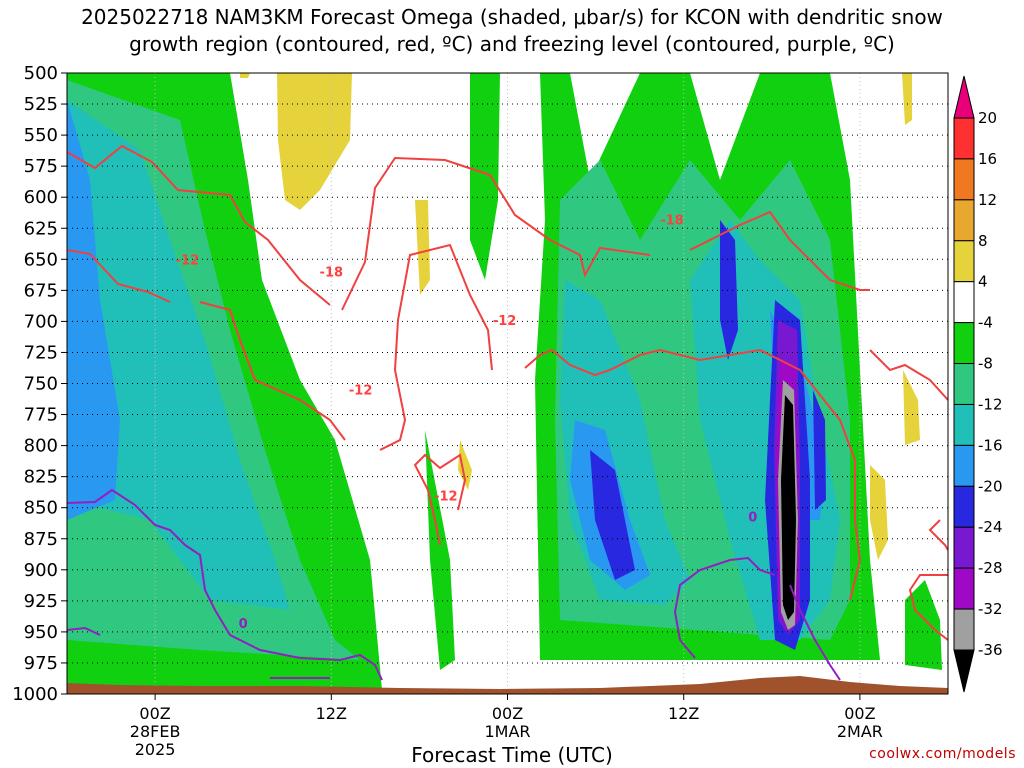 The image size is (1024, 768). What do you see at coordinates (332, 273) in the screenshot?
I see `contour-label-1: -18` at bounding box center [332, 273].